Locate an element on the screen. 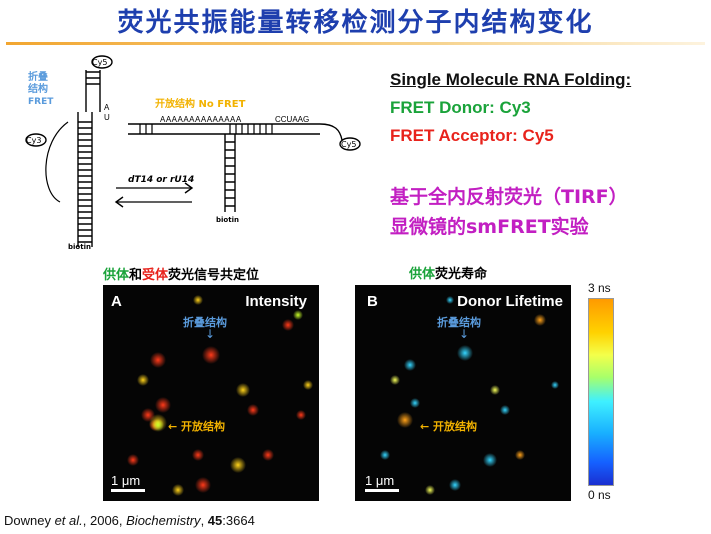  citation-pages: :3664 is located at coordinates (238, 520).